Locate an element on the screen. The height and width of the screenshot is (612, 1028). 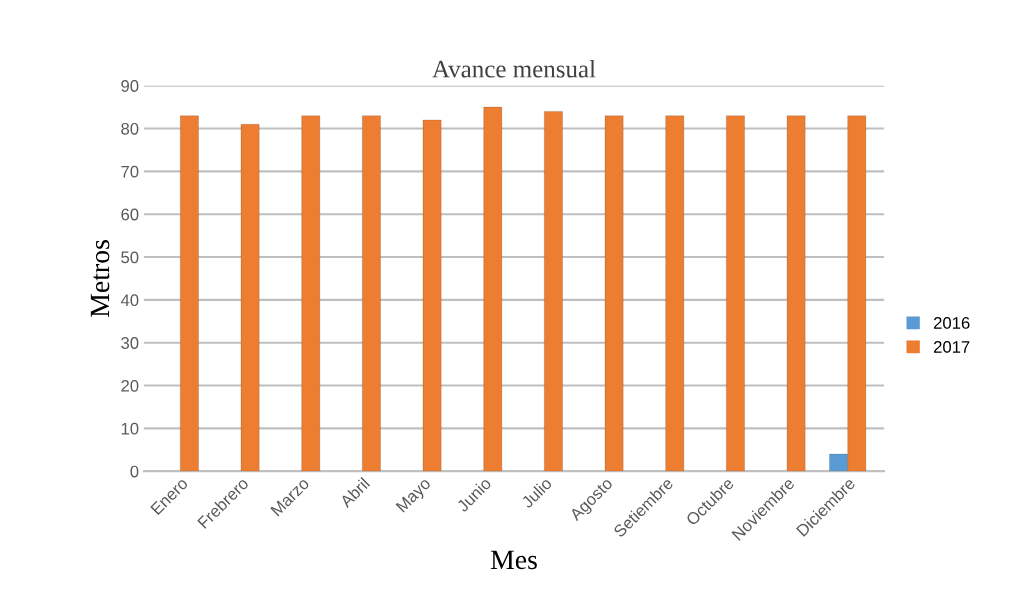
y-tick-label: 40 is located at coordinates (129, 300).